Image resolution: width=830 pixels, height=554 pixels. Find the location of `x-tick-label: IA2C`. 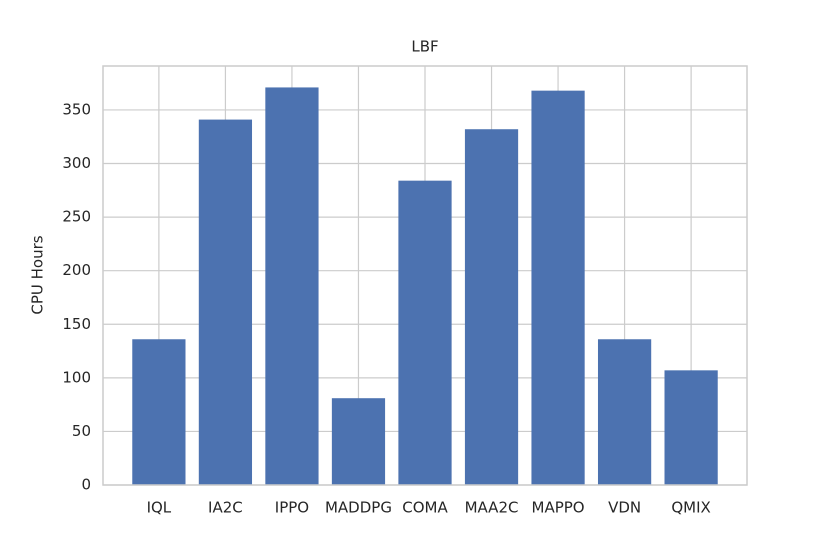

x-tick-label: IA2C is located at coordinates (225, 508).